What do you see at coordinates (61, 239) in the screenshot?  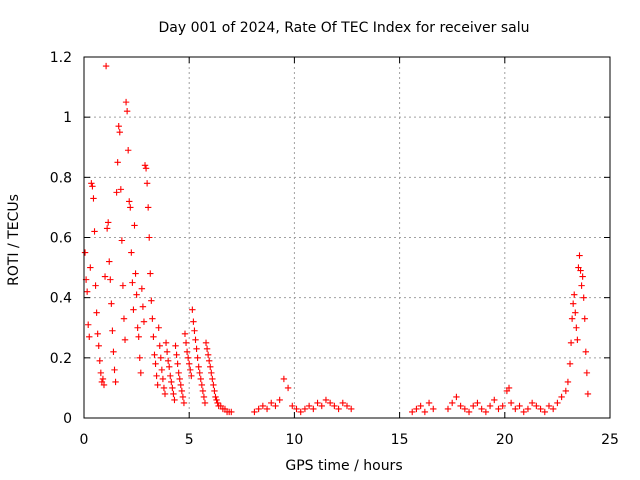 I see `y-tick-label: 0.6` at bounding box center [61, 239].